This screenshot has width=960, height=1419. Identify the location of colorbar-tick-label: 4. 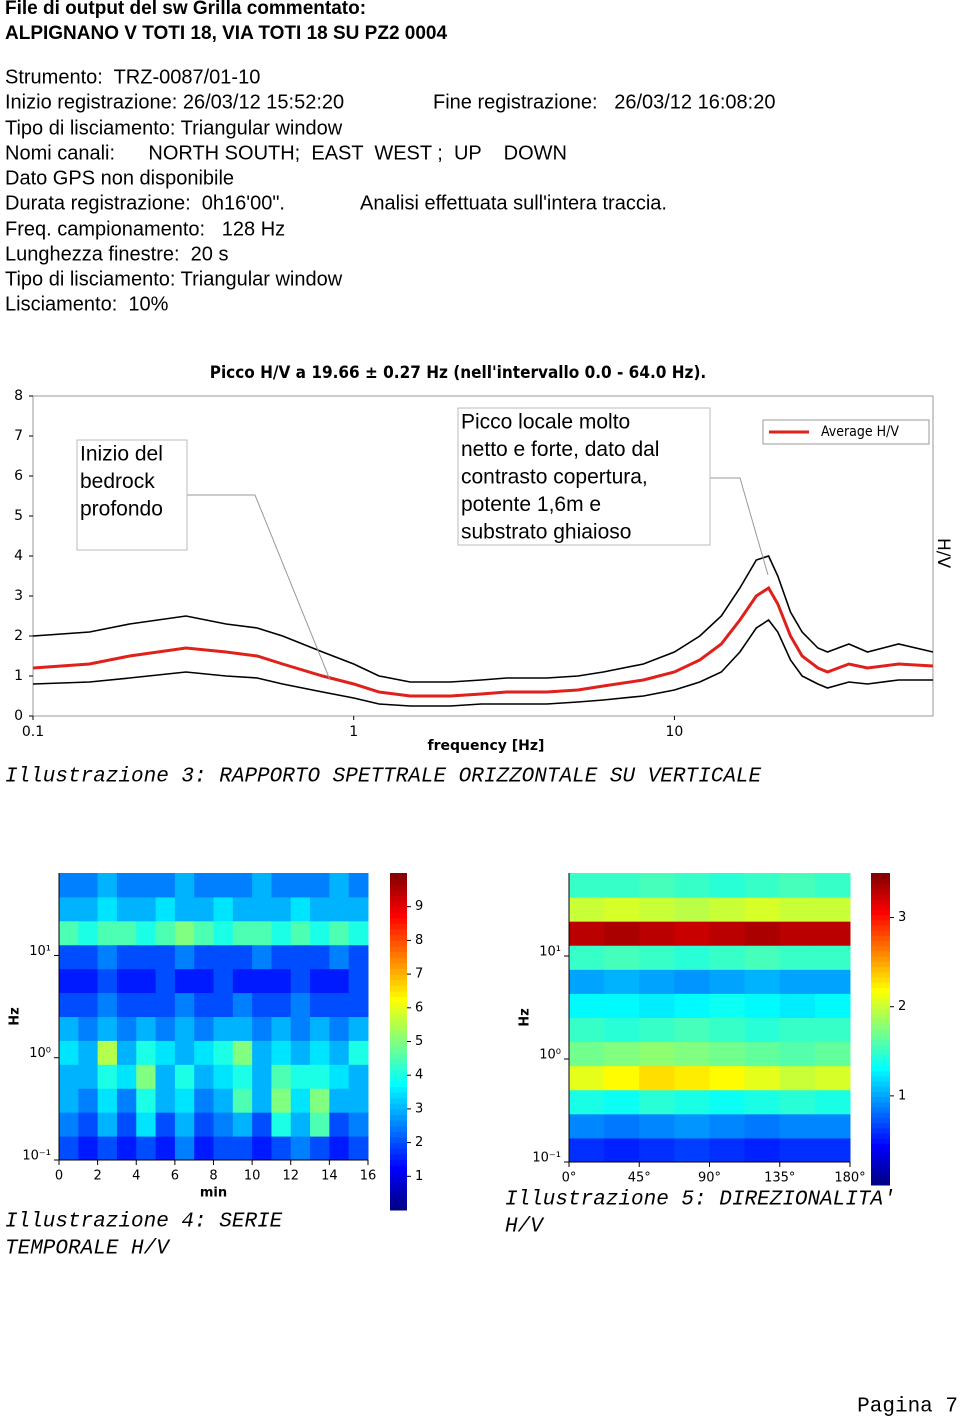
(419, 1075).